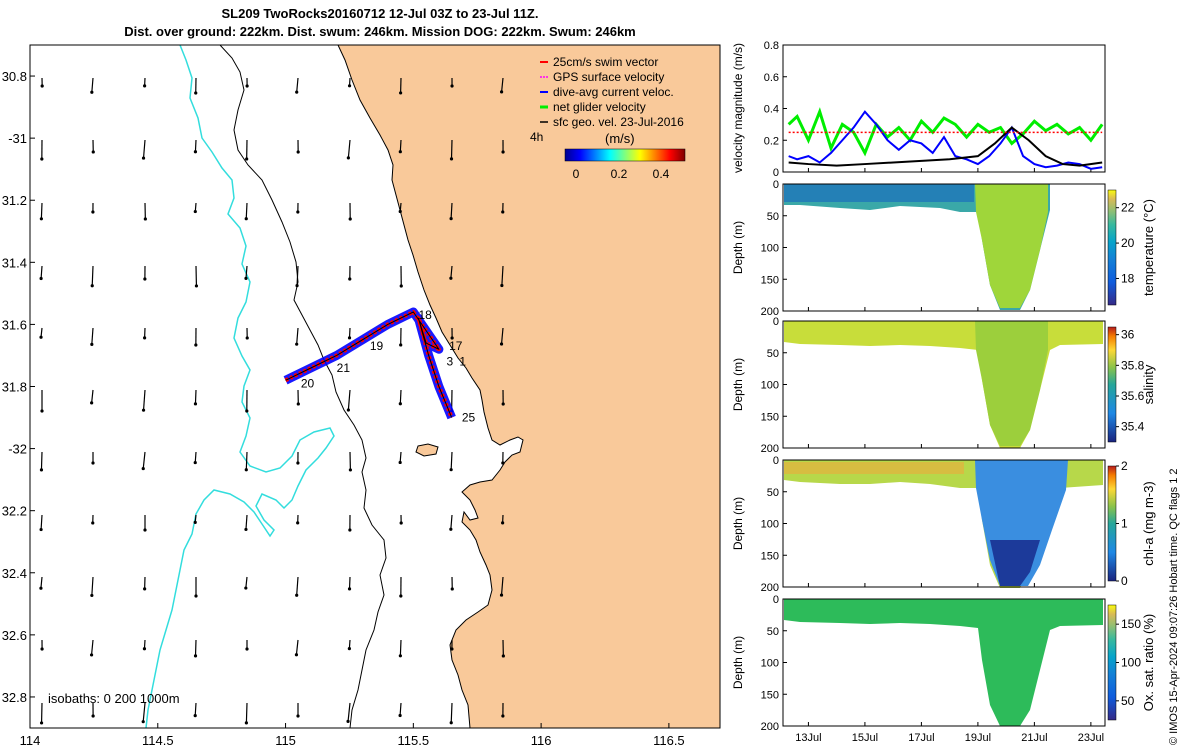 The width and height of the screenshot is (1200, 750). I want to click on map-ytick-label: 31.8, so click(14, 387).